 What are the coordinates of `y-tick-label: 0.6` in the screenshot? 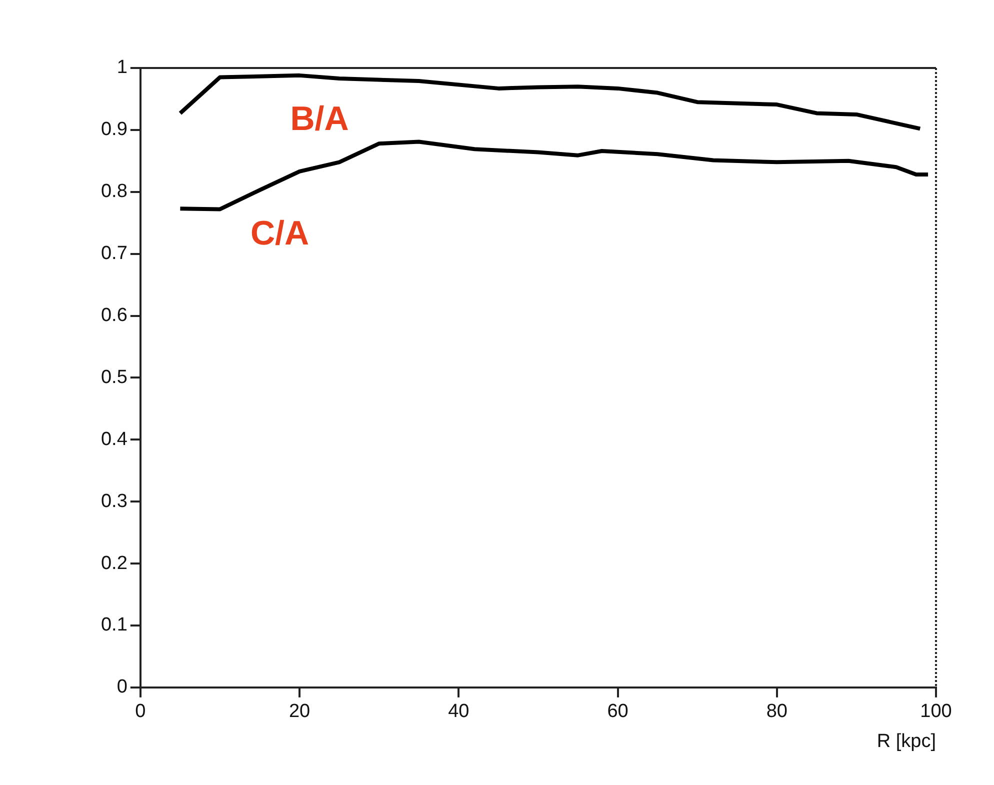 It's located at (114, 315).